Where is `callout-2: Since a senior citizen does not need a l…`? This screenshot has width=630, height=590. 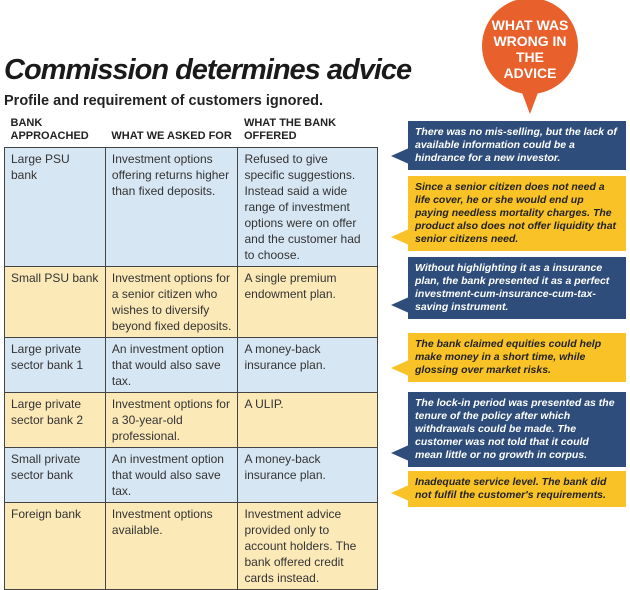
callout-2: Since a senior citizen does not need a l… is located at coordinates (508, 213).